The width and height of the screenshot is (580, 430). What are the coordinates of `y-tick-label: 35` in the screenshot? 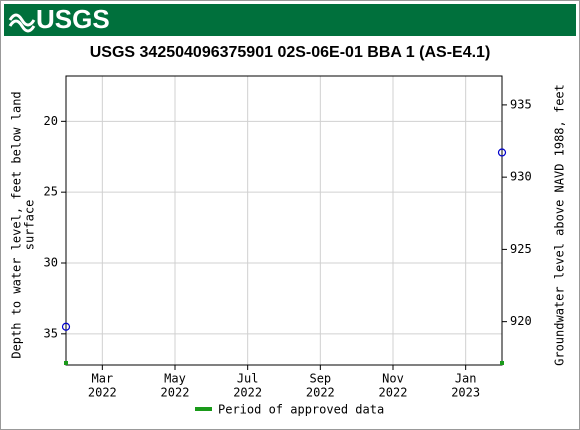 It's located at (51, 333).